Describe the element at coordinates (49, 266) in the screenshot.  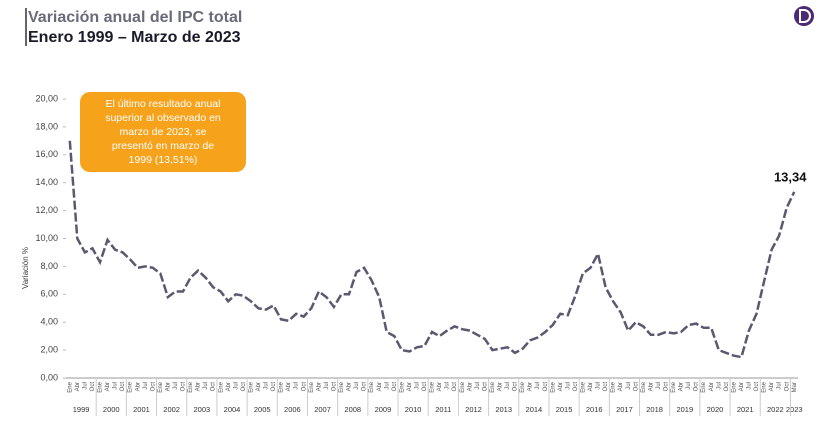
I see `y-tick-label: 8,00` at that location.